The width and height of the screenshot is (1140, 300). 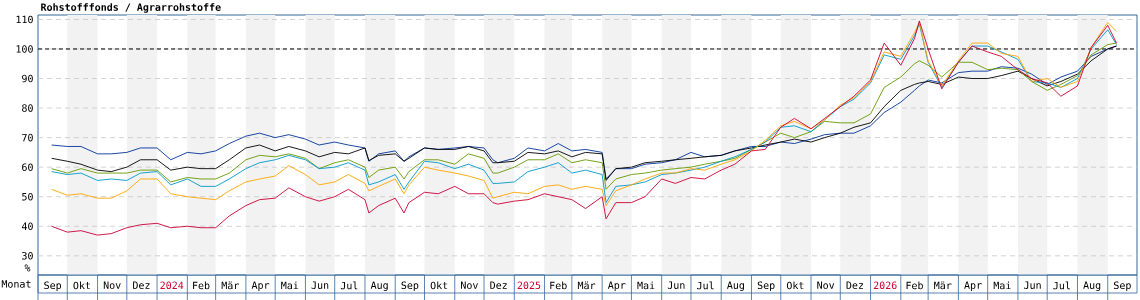 I want to click on x-tick-label: 2026, so click(x=885, y=285).